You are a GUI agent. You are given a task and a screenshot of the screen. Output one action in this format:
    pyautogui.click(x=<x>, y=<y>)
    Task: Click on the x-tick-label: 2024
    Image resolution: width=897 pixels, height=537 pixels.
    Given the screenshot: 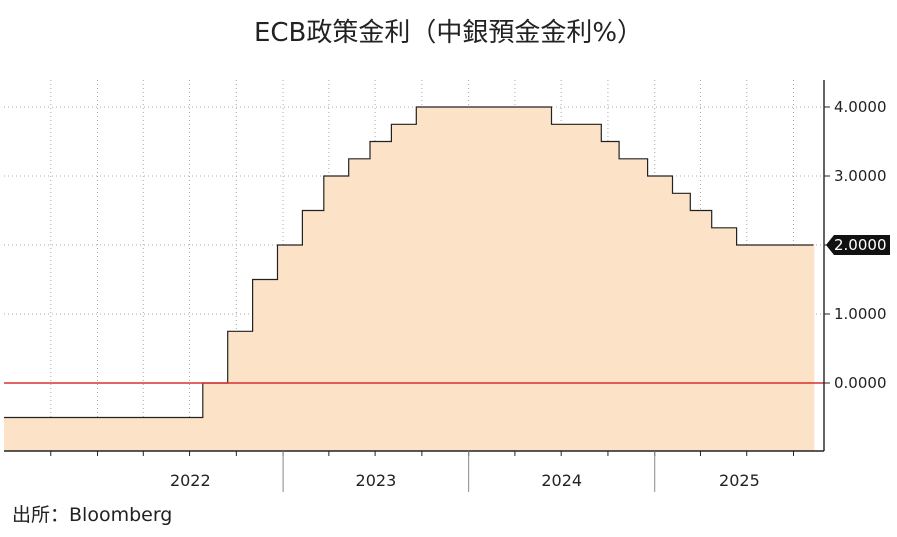 What is the action you would take?
    pyautogui.click(x=561, y=480)
    